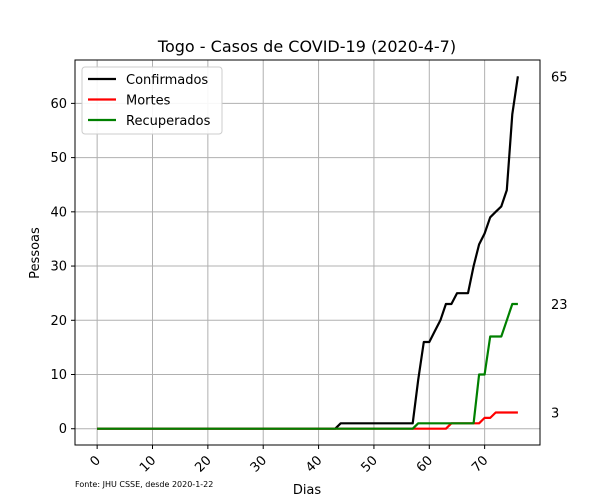 The image size is (600, 500). What do you see at coordinates (35, 253) in the screenshot?
I see `y-axis-label: Pessoas` at bounding box center [35, 253].